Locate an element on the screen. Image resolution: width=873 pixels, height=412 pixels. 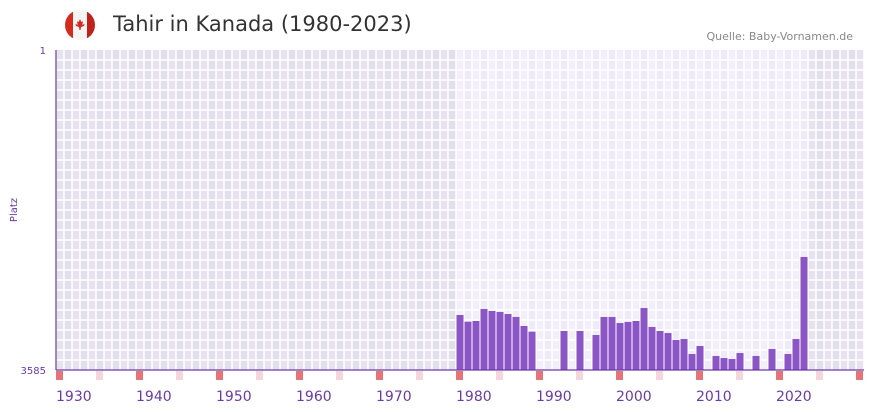
bar-2007 is located at coordinates (676, 355).